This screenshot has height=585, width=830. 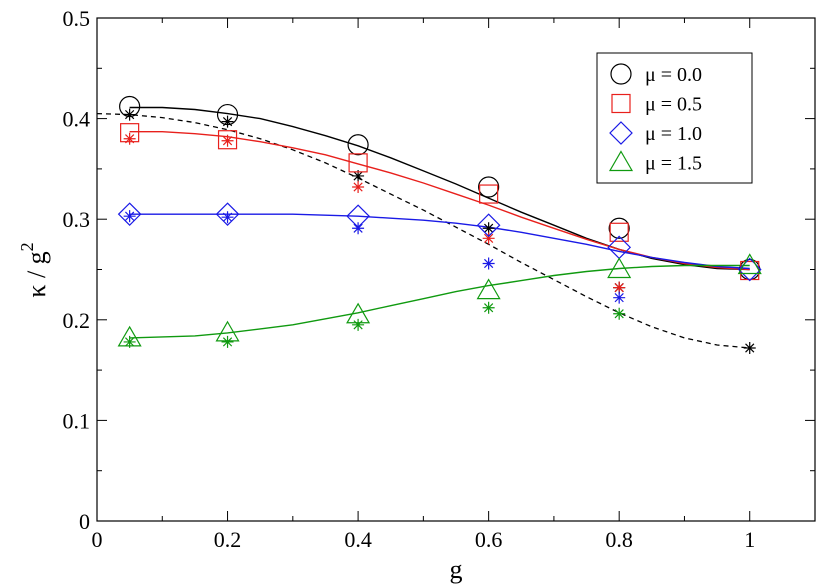 What do you see at coordinates (749, 539) in the screenshot?
I see `x-tick-label: 1` at bounding box center [749, 539].